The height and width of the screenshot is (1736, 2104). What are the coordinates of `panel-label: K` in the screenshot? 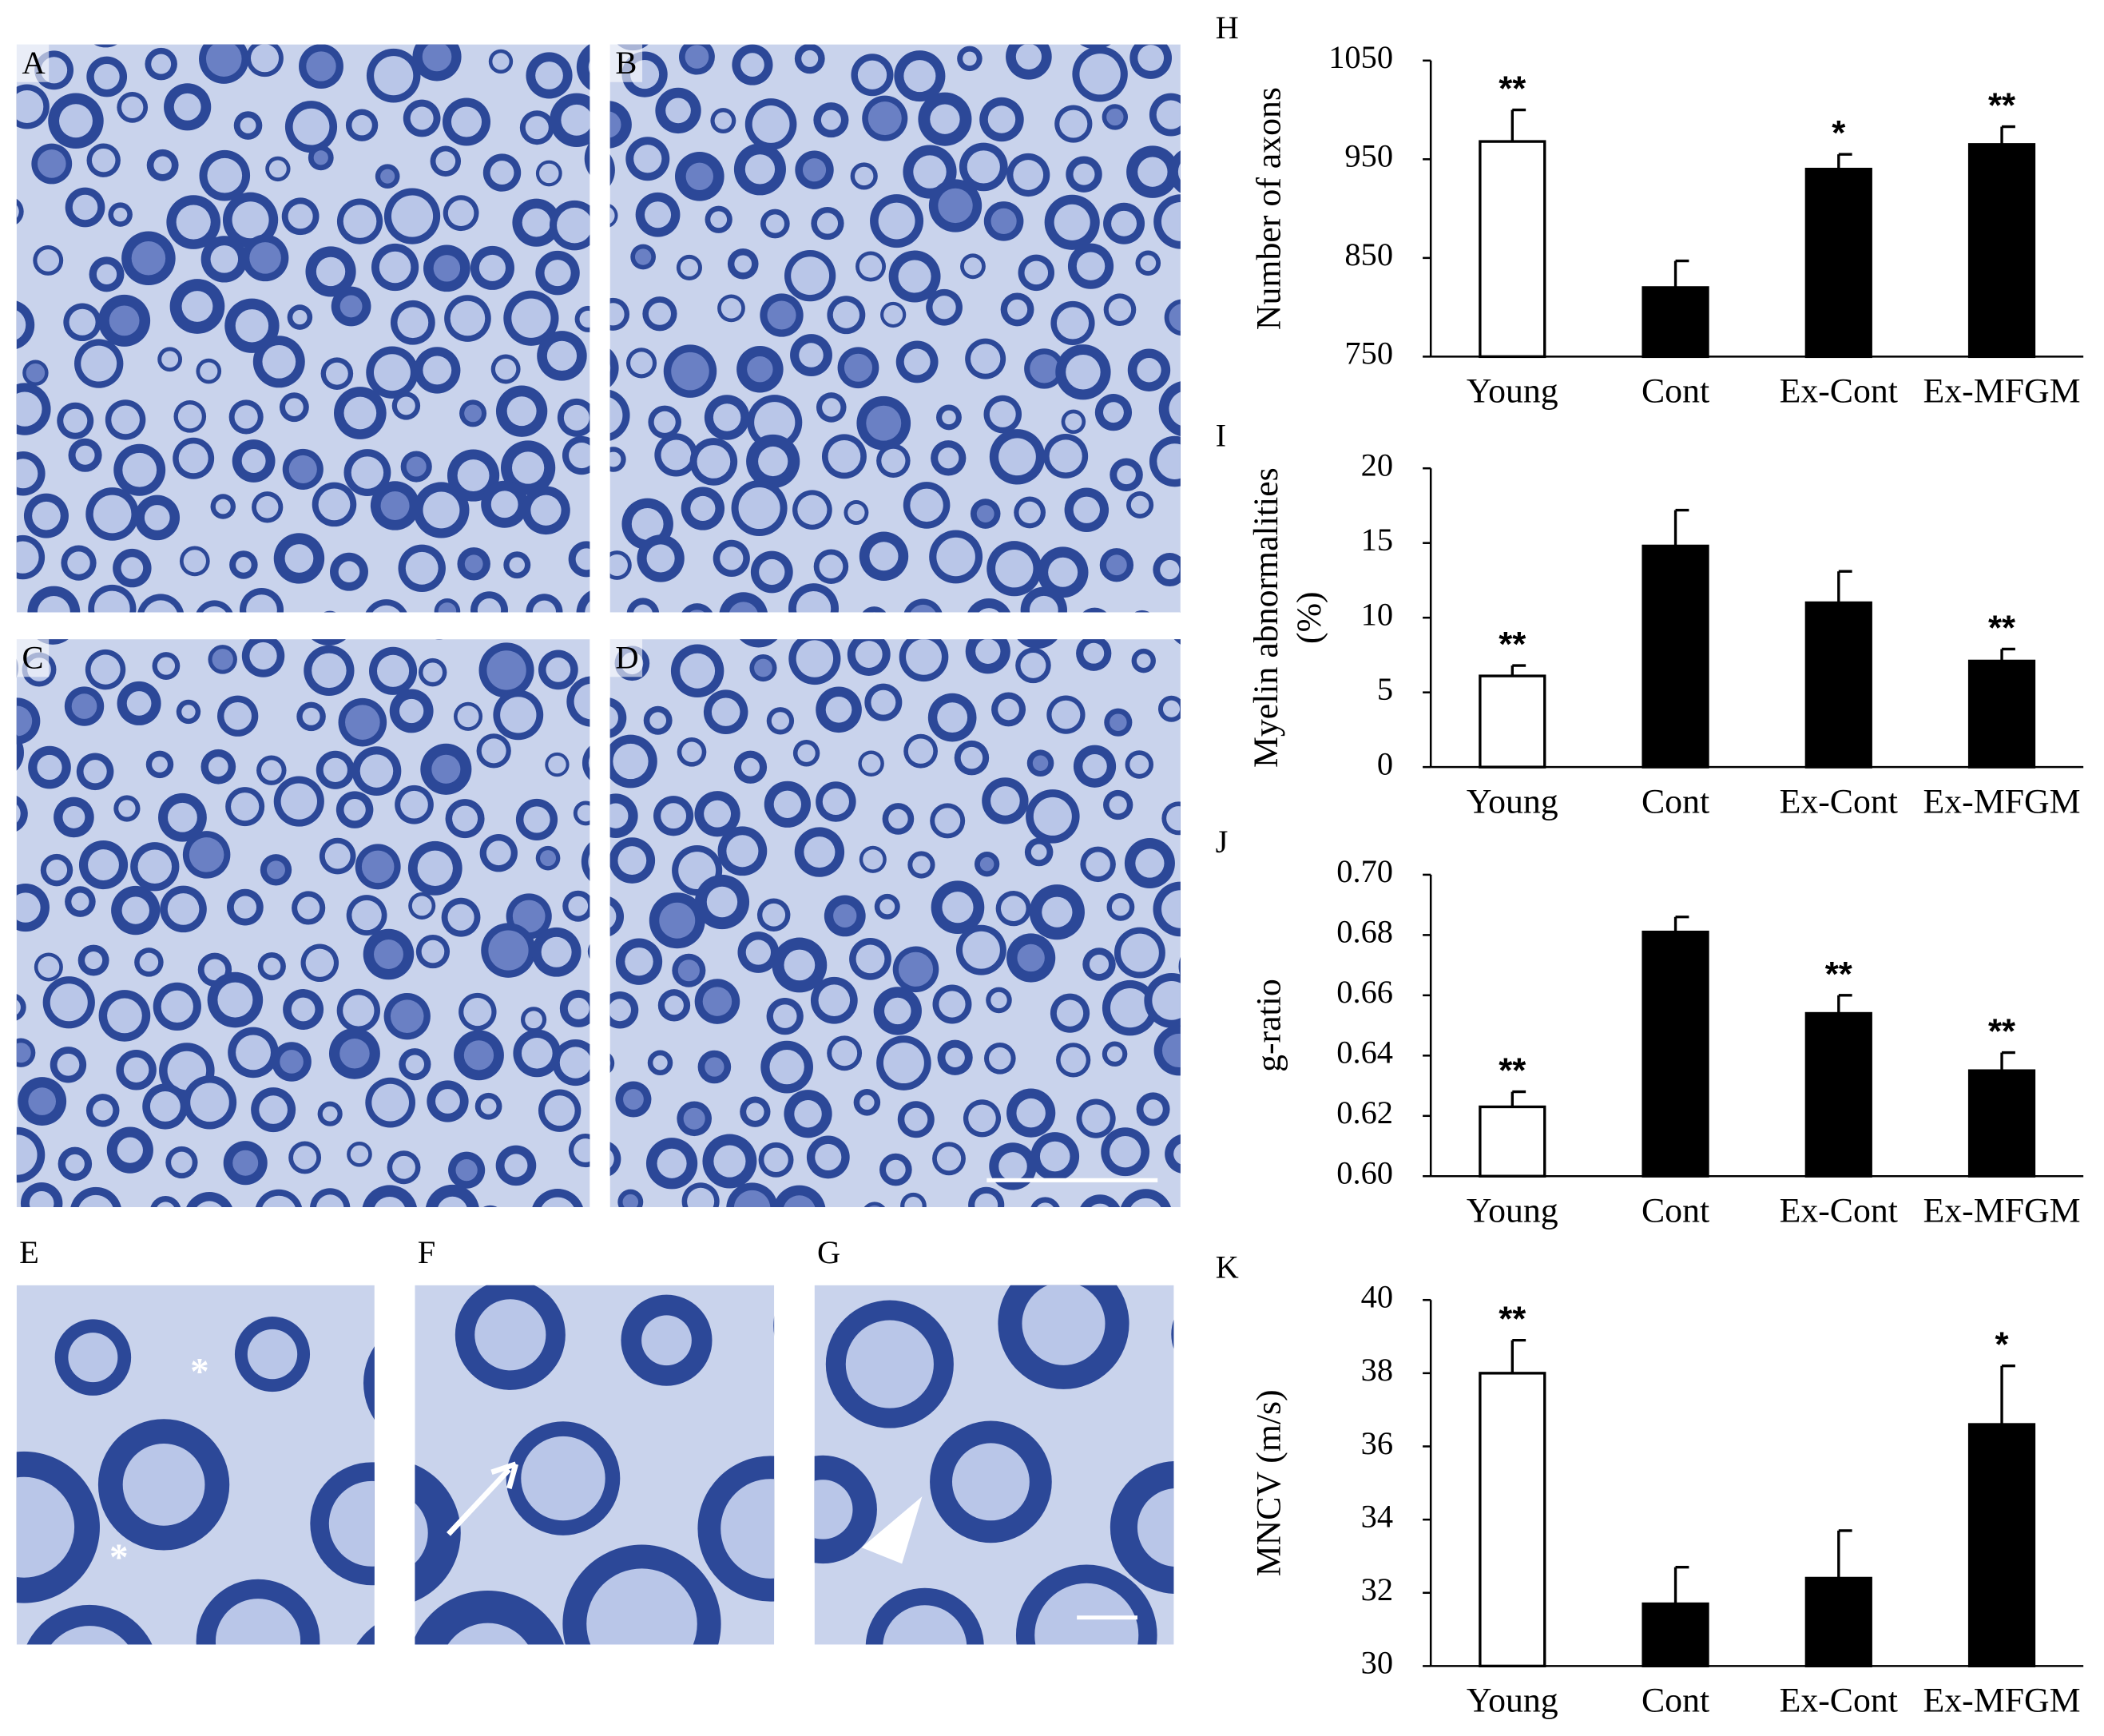 It's located at (1228, 1267).